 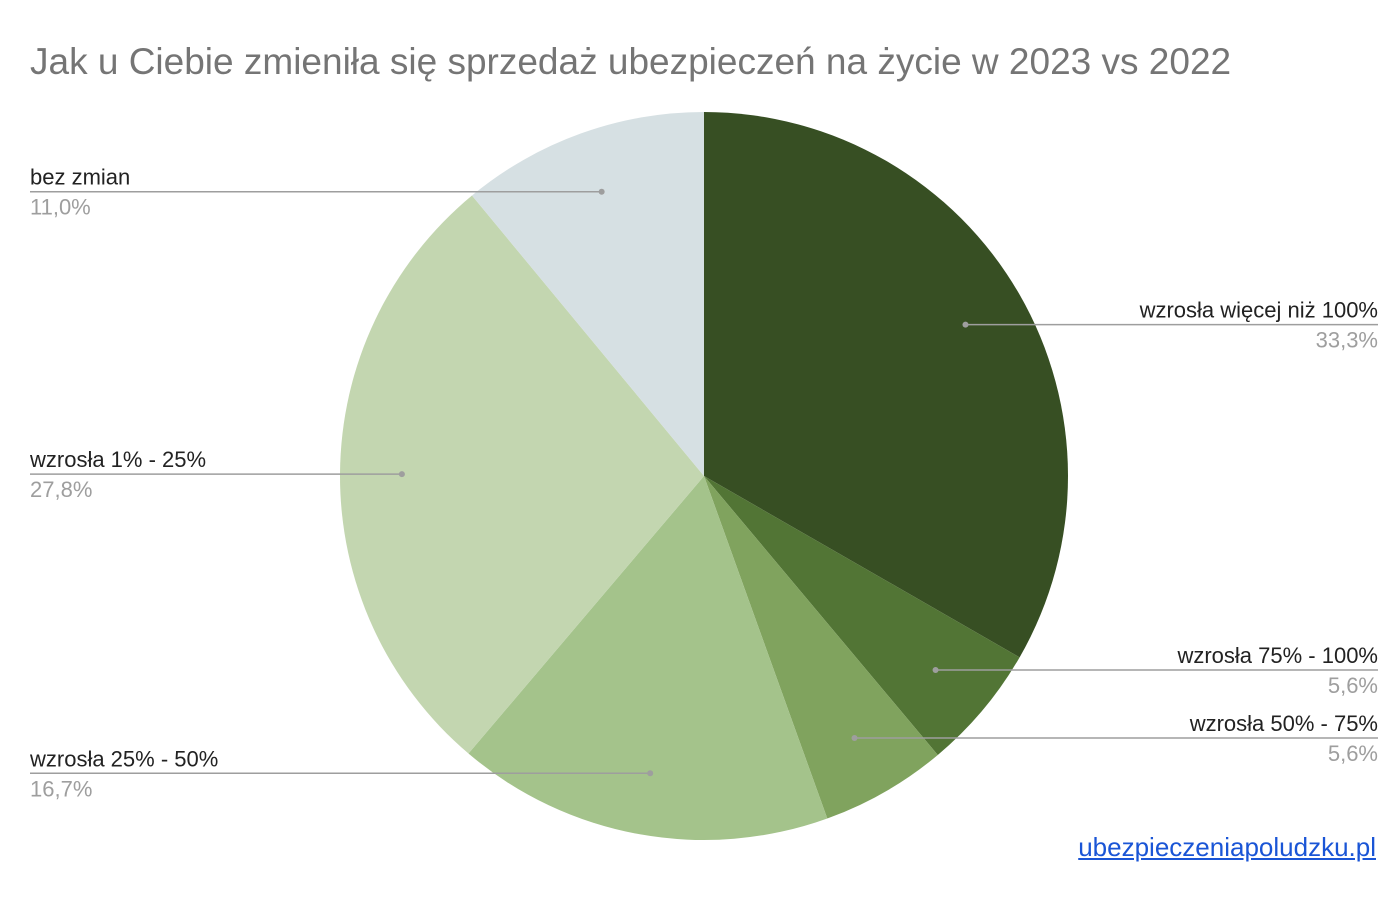 I want to click on slice-value-2: 5,6%, so click(x=1353, y=753).